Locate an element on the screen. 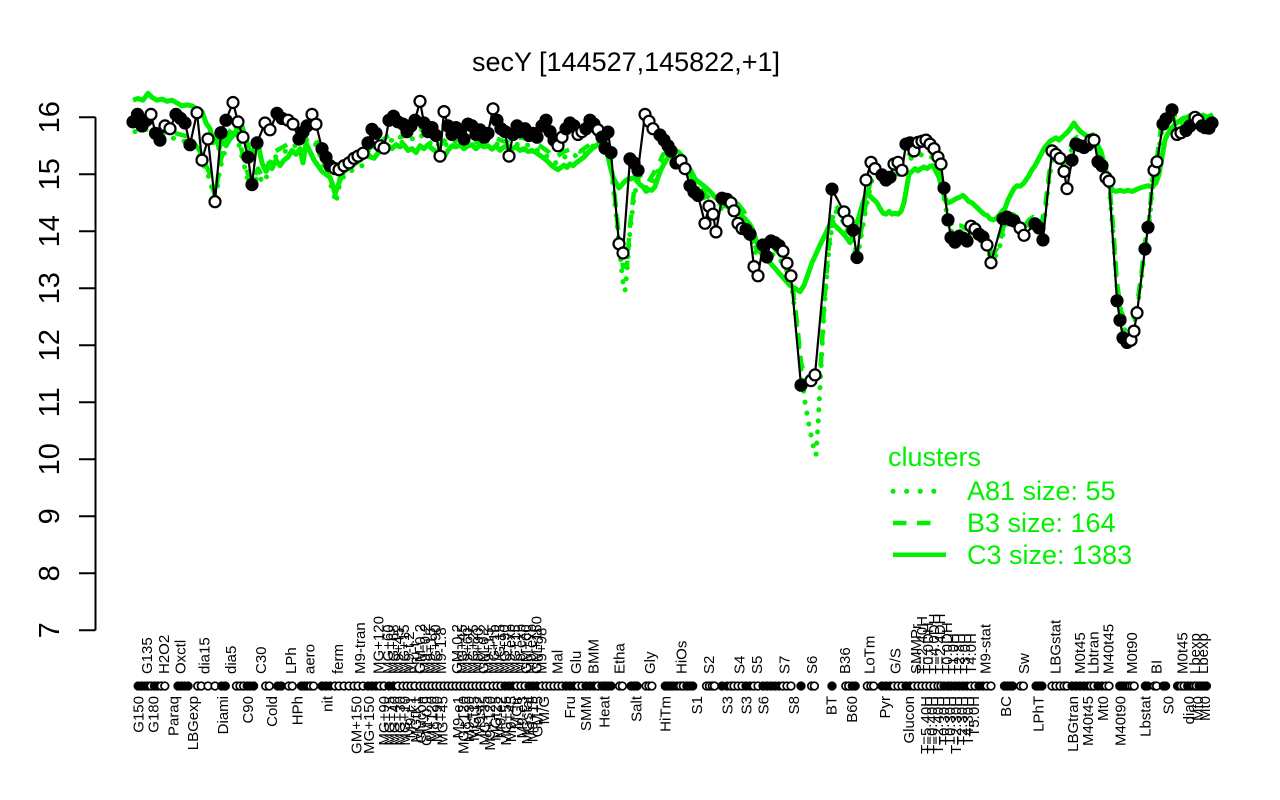  svg-text: T2.8H is located at coordinates (959, 653).